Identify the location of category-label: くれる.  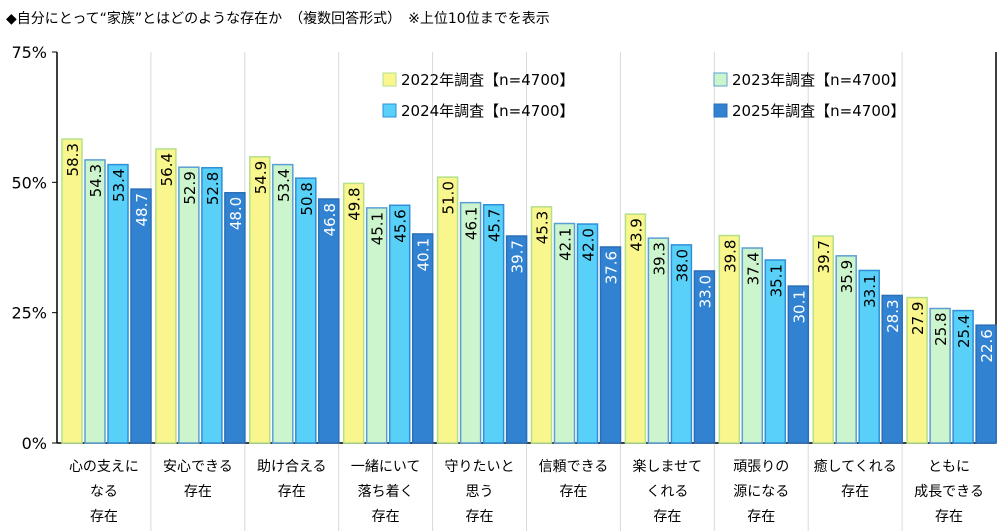
(667, 492).